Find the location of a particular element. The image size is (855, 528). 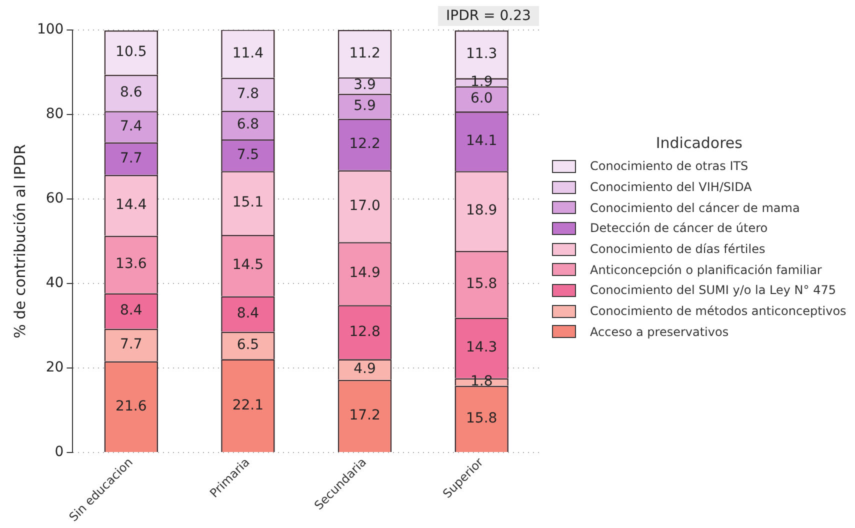

data-label: 12.2 is located at coordinates (364, 144).